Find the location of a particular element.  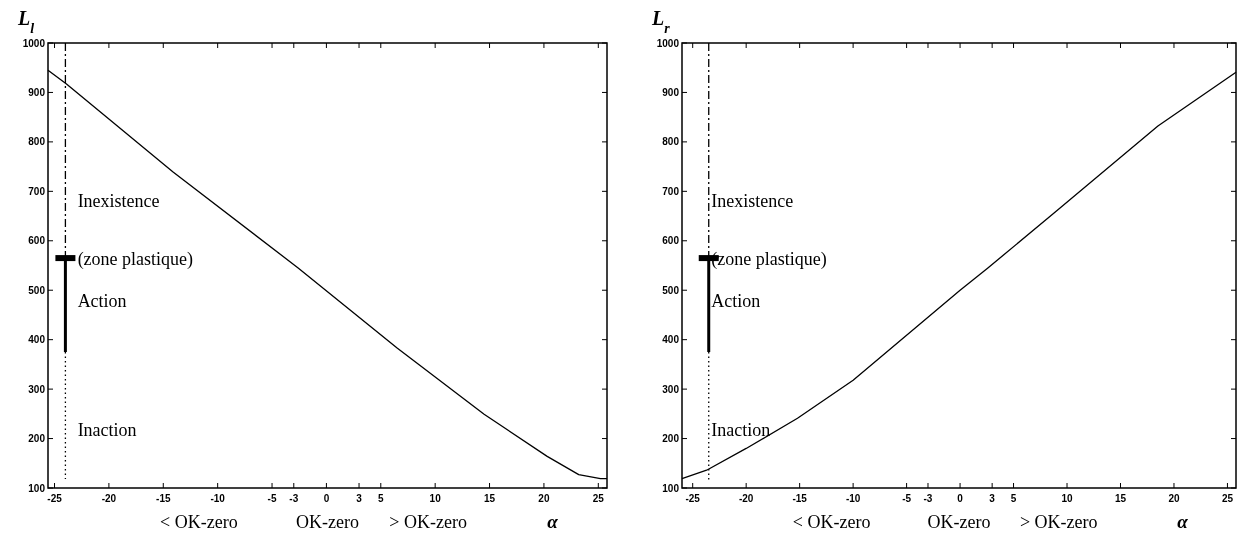

annotation: (zone plastique) is located at coordinates (135, 259).